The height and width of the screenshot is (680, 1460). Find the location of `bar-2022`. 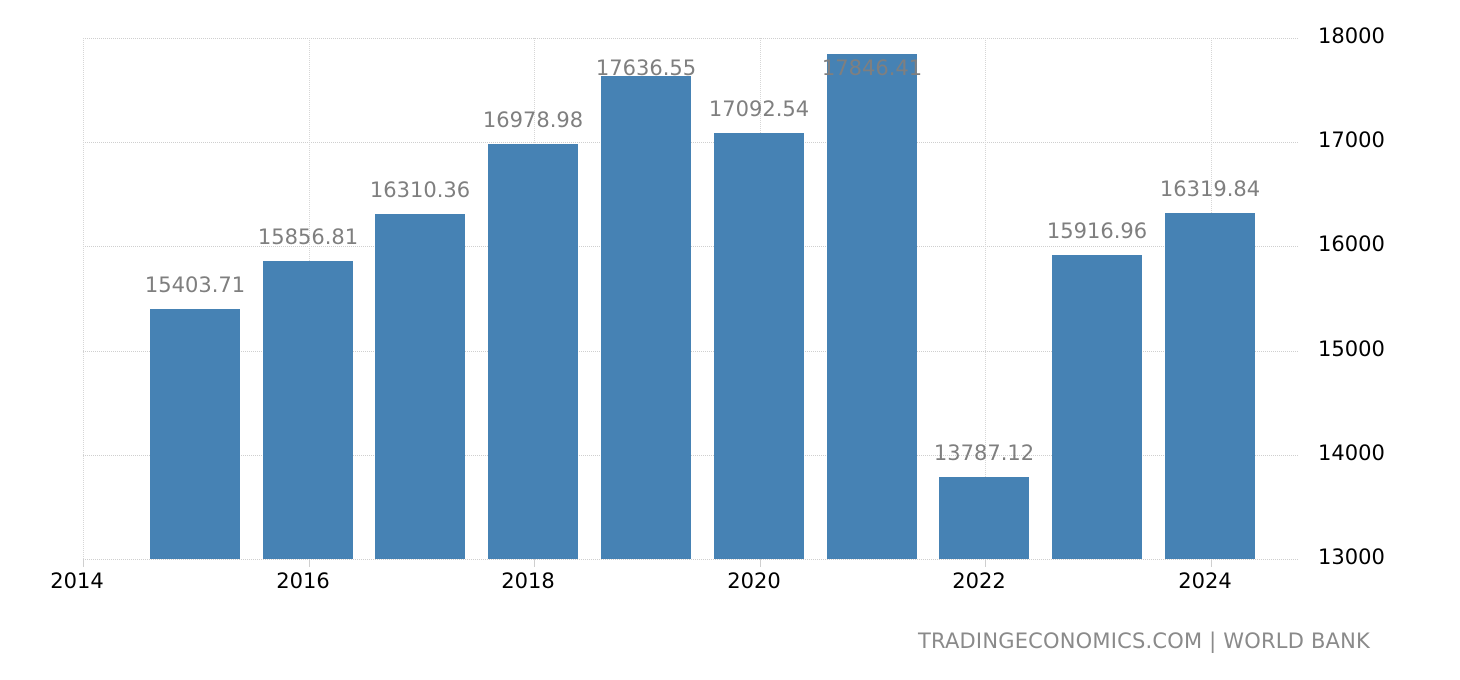

bar-2022 is located at coordinates (984, 518).